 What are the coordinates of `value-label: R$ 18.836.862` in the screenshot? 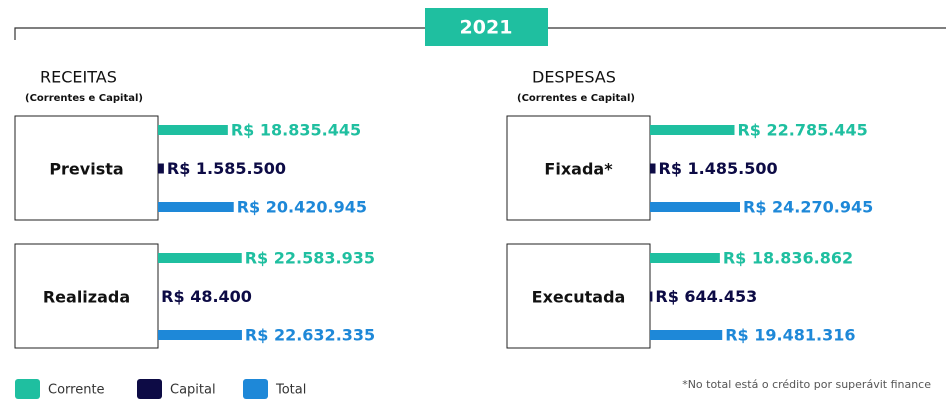 It's located at (788, 258).